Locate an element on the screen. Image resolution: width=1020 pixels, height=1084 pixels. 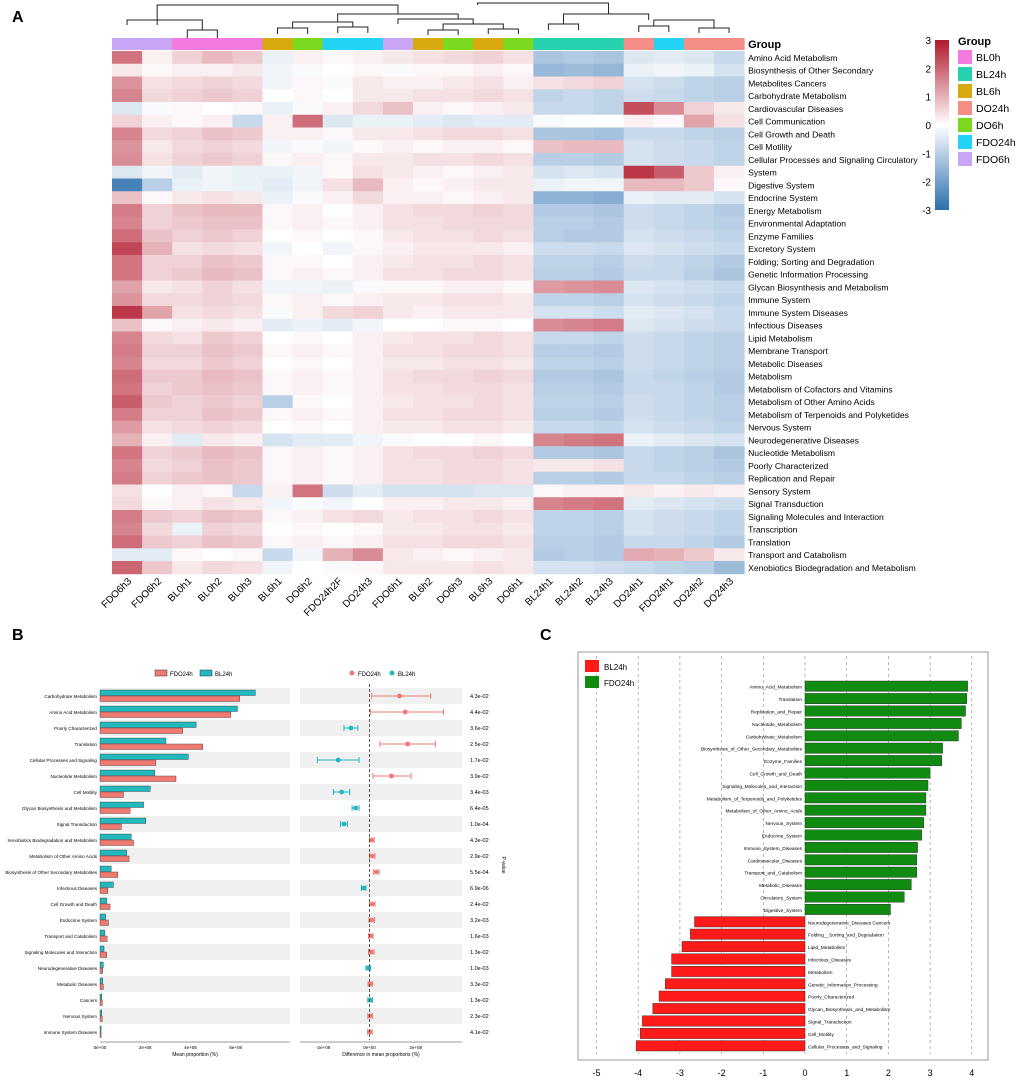
legend-swatch is located at coordinates (965, 125).